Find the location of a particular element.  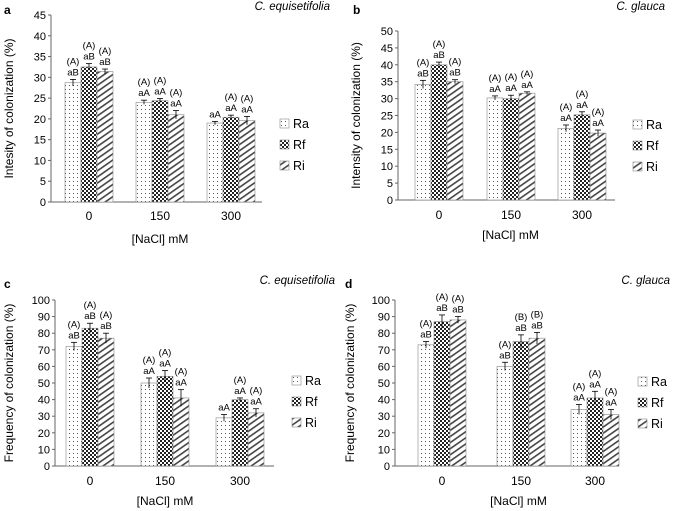

y-axis-label: Intesity of colonization (%) is located at coordinates (9, 108).